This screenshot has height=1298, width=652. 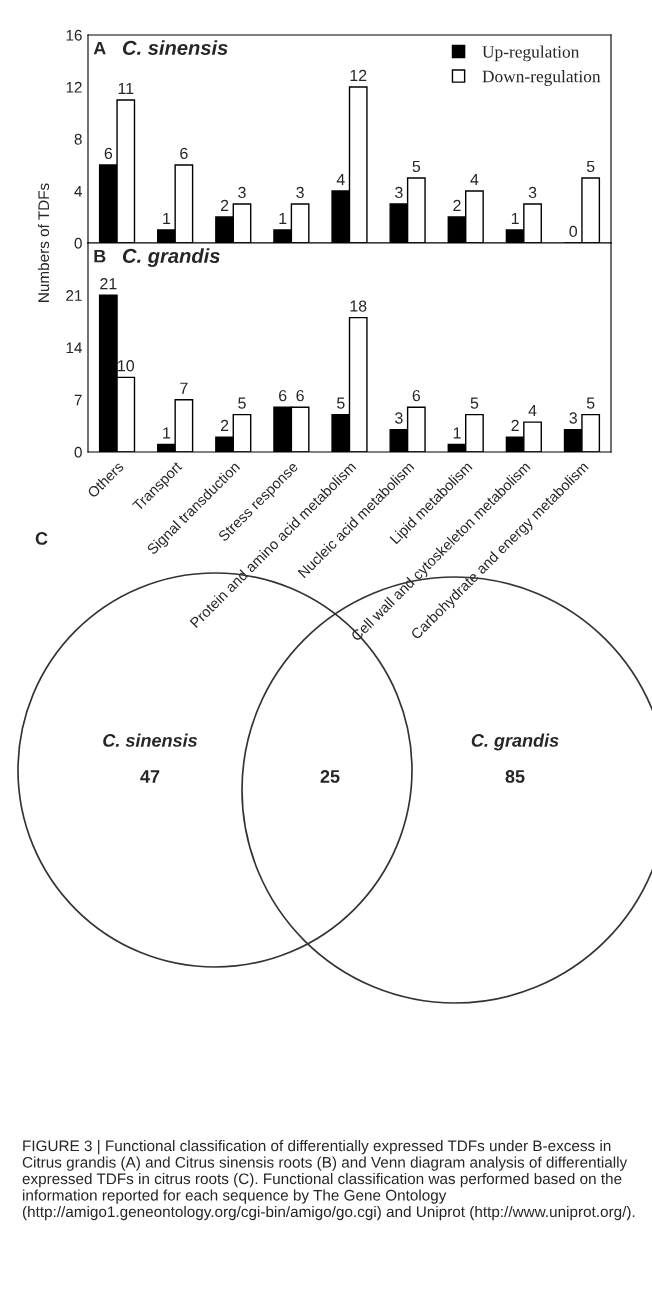 What do you see at coordinates (171, 257) in the screenshot?
I see `chart-subtitle: C. grandis` at bounding box center [171, 257].